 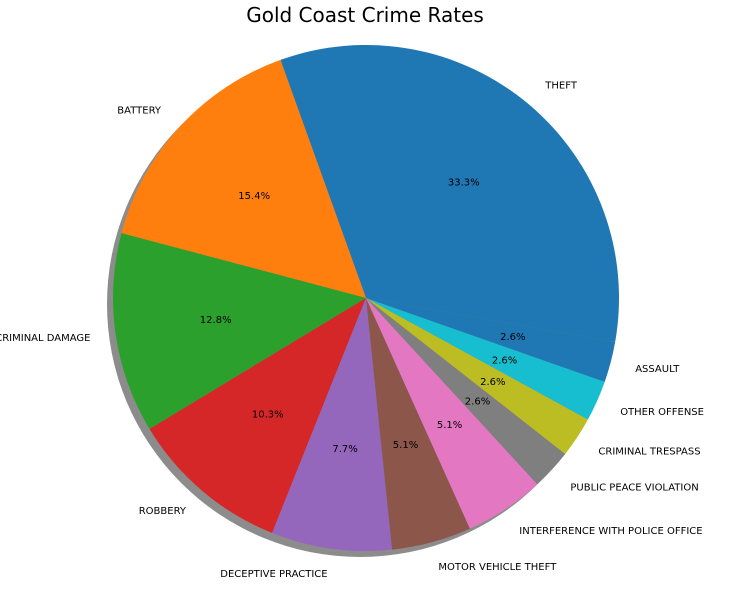 What do you see at coordinates (273, 574) in the screenshot?
I see `label-deceptive-practice: DECEPTIVE PRACTICE` at bounding box center [273, 574].